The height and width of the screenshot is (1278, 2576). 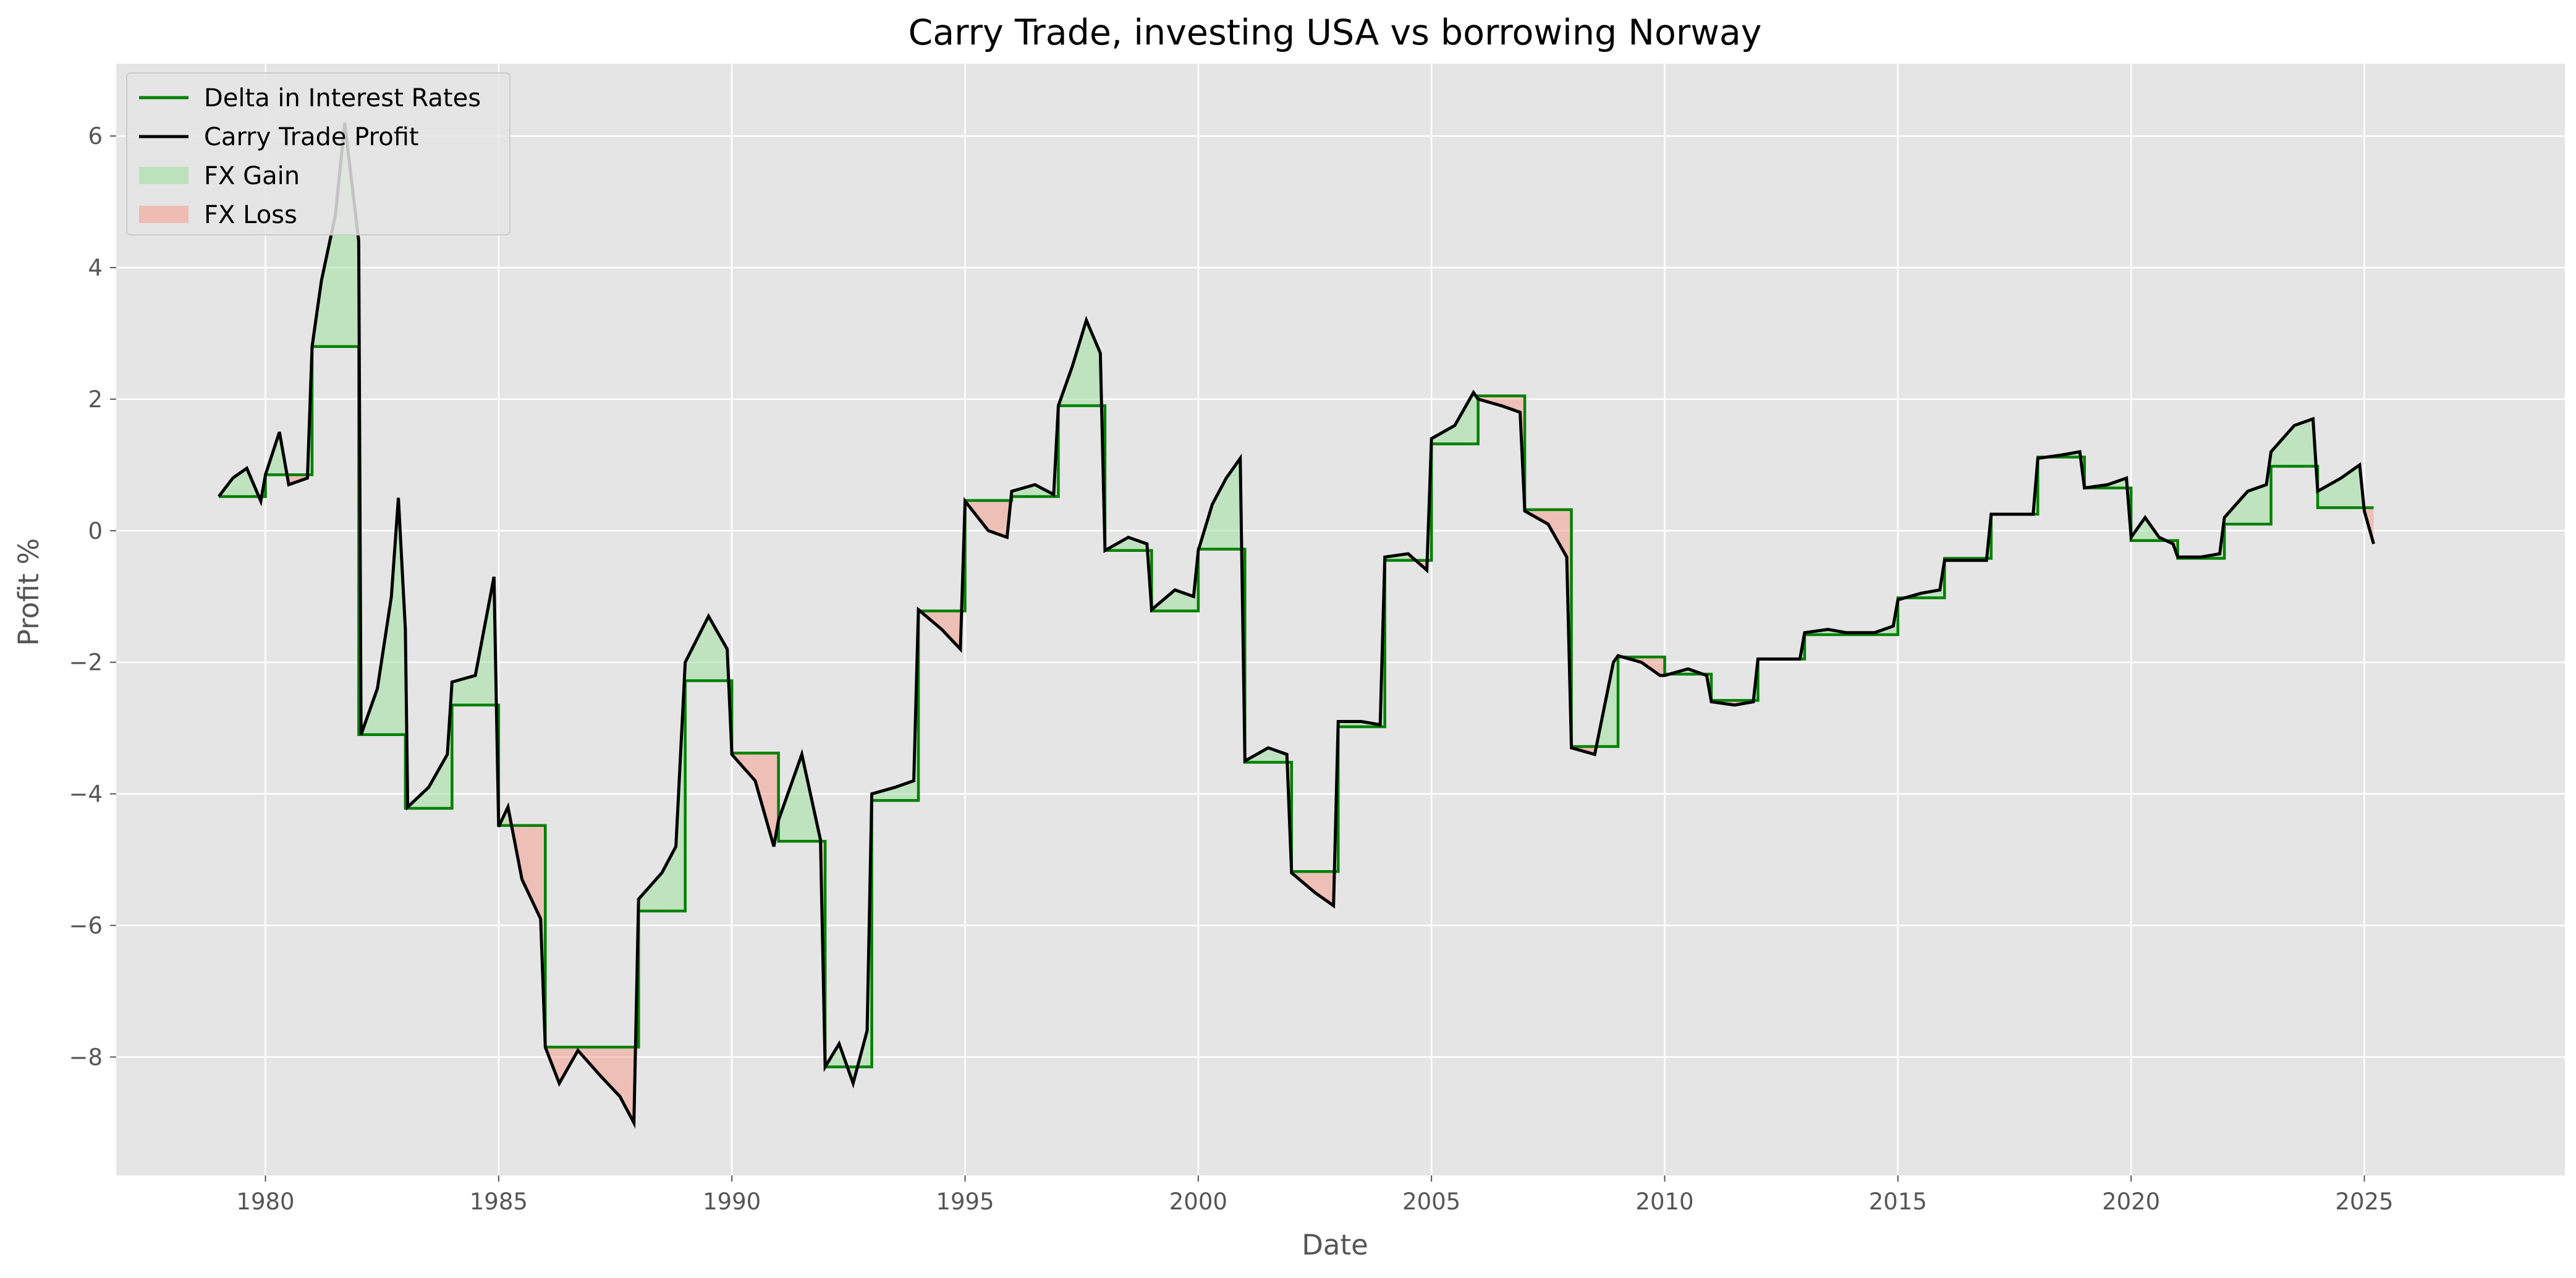 I want to click on x-tick-label: 1985, so click(x=499, y=1201).